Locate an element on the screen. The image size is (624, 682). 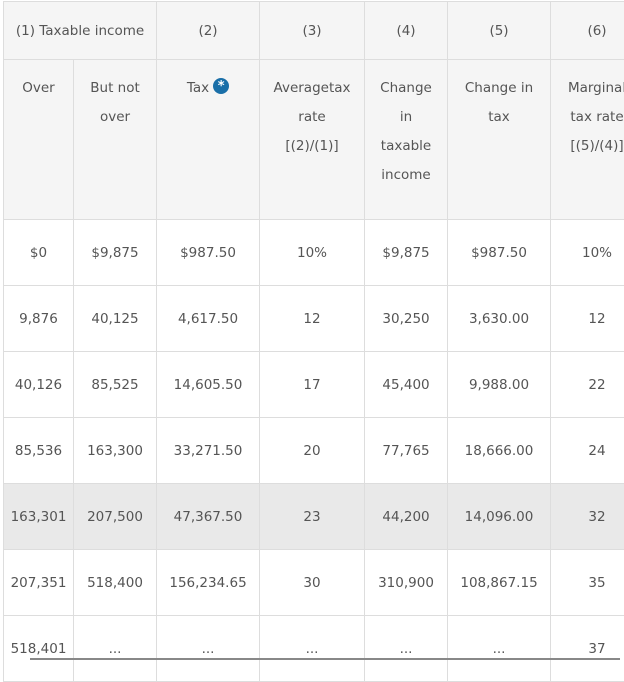
cell-tax: 33,271.50 is located at coordinates (208, 451).